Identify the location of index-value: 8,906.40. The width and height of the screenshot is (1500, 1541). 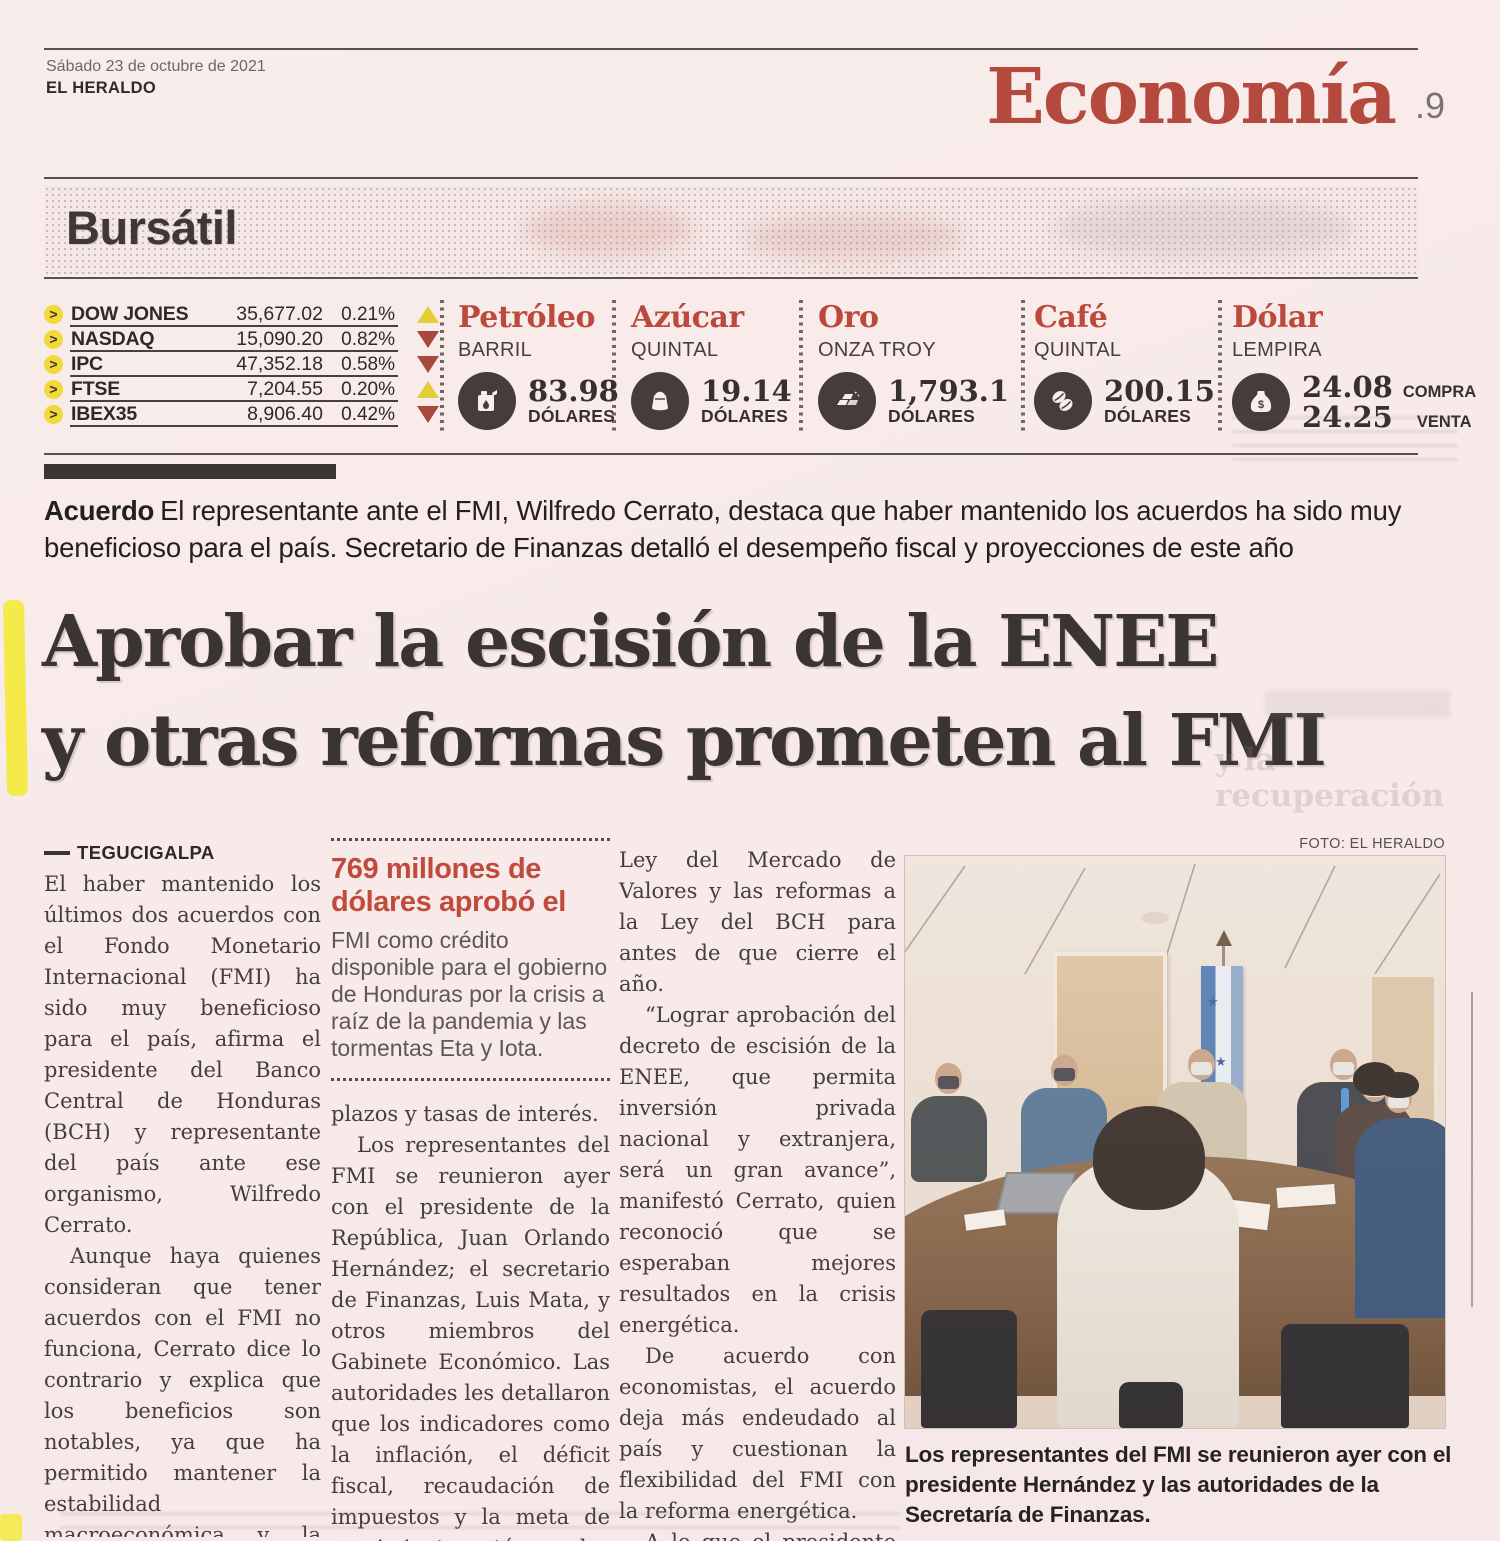
(285, 414).